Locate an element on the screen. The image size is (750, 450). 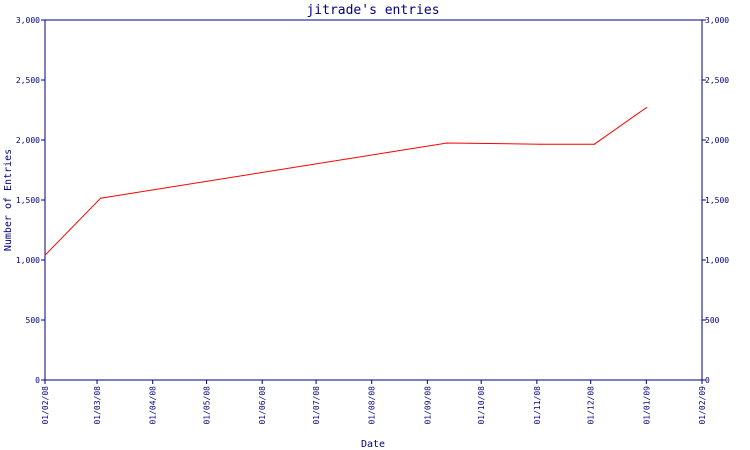
y-tick-label-right: 1,500 is located at coordinates (717, 200).